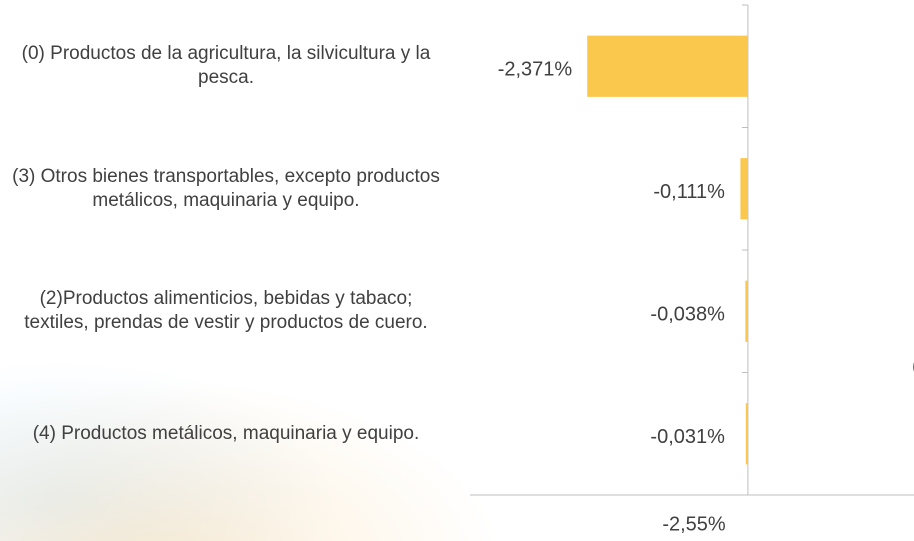  What do you see at coordinates (535, 70) in the screenshot?
I see `value-label: -2,371%` at bounding box center [535, 70].